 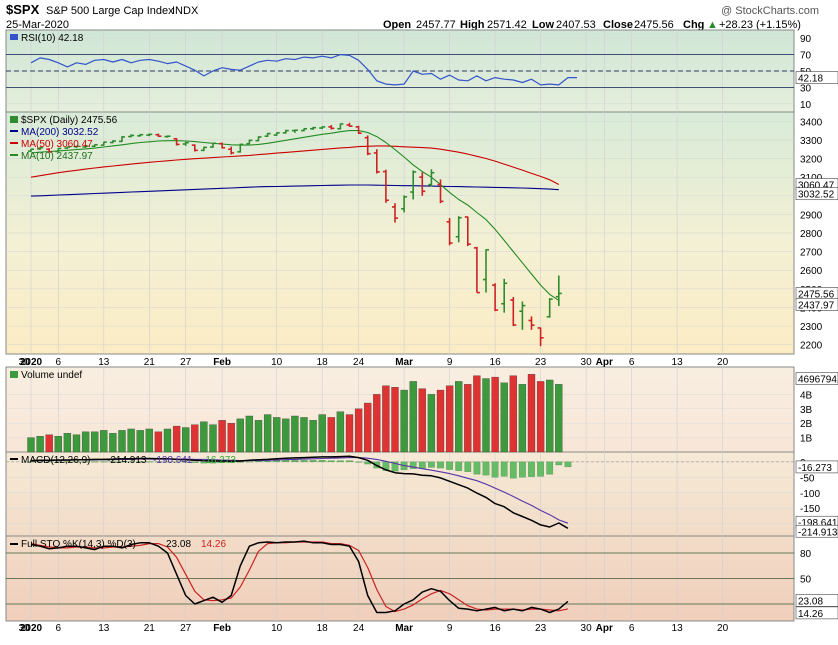 I want to click on stochastic-x-label: Apr, so click(x=604, y=628).